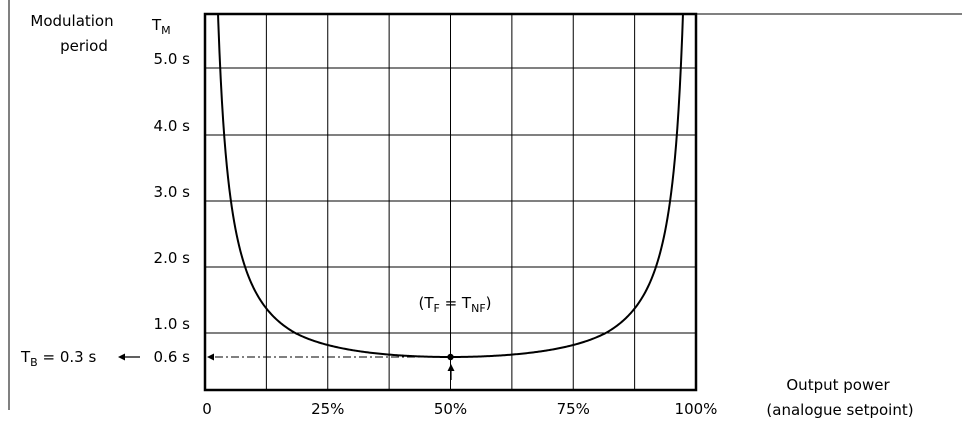 The image size is (962, 434). I want to click on y-tick-label: 5.0 s, so click(172, 59).